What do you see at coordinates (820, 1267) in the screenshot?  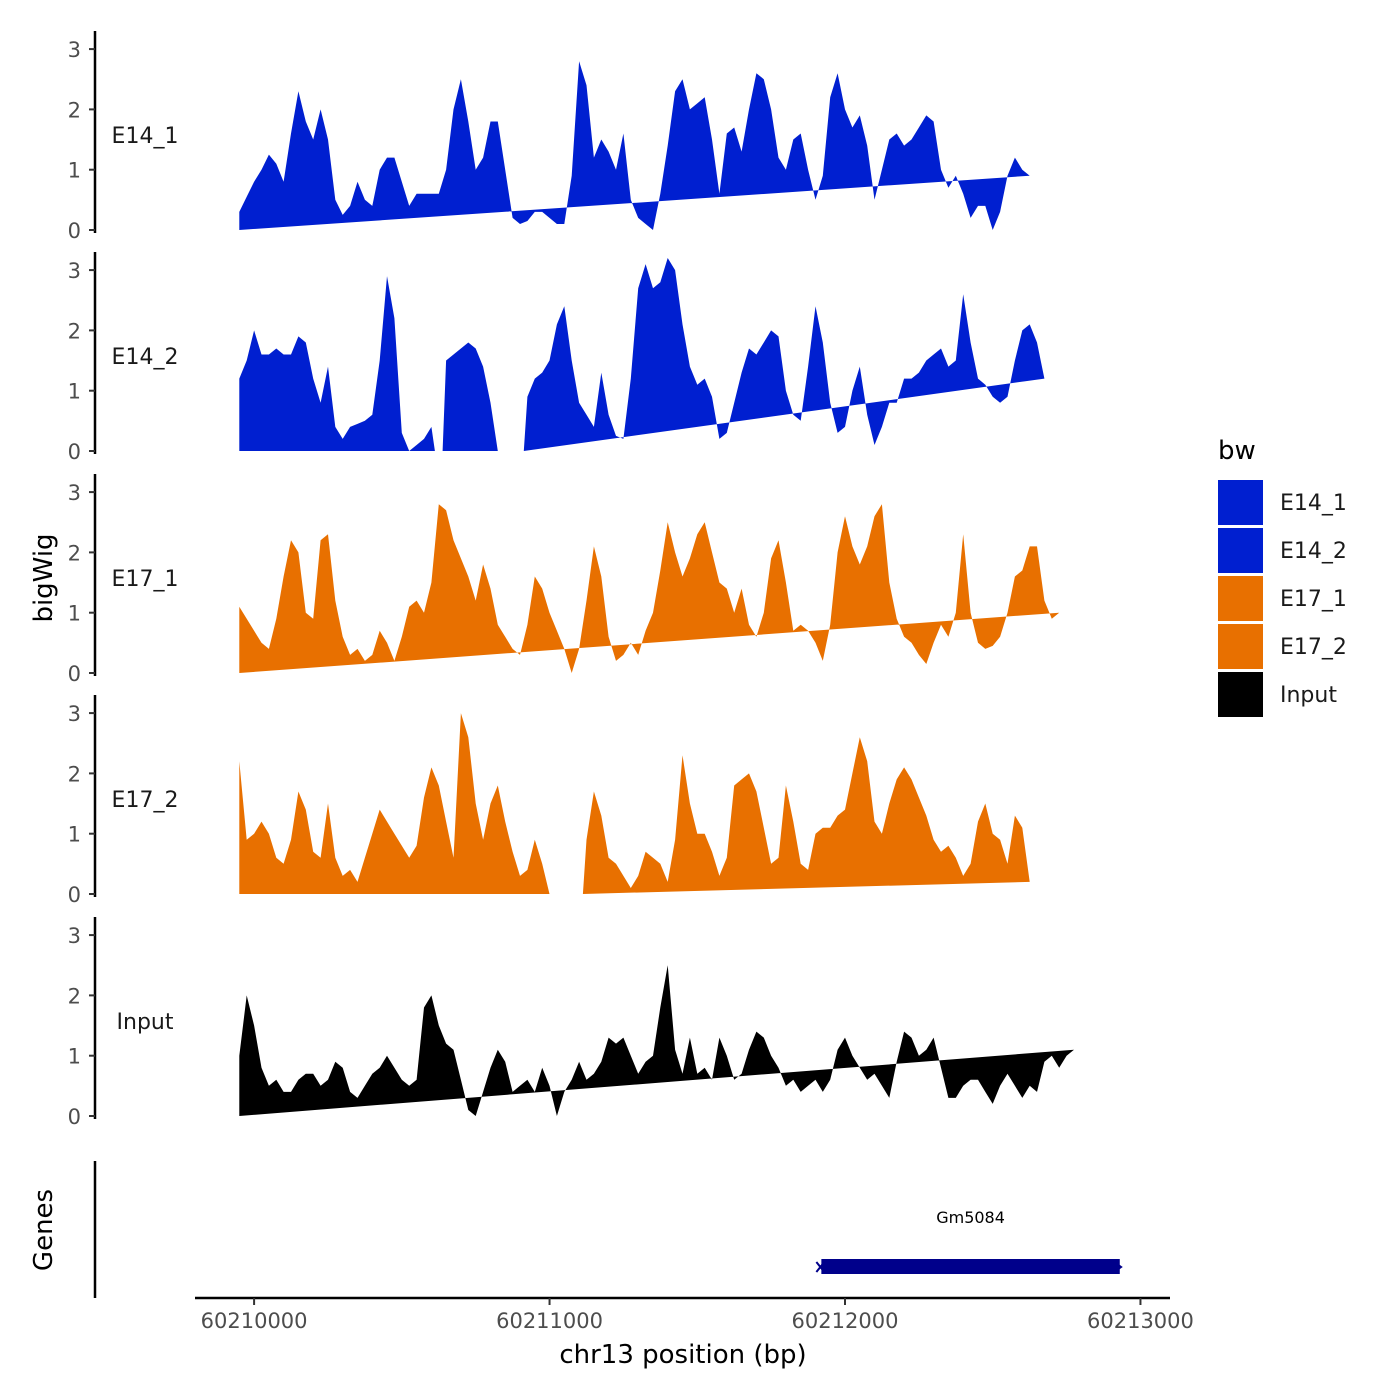 I see `gene-start-marker` at bounding box center [820, 1267].